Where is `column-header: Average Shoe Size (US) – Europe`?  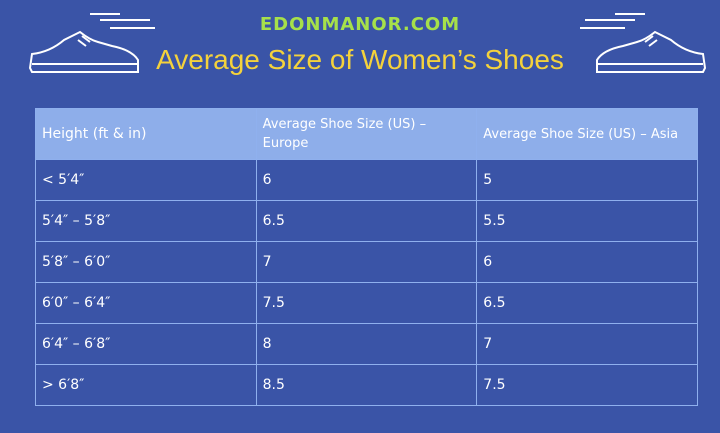
column-header: Average Shoe Size (US) – Europe is located at coordinates (366, 134).